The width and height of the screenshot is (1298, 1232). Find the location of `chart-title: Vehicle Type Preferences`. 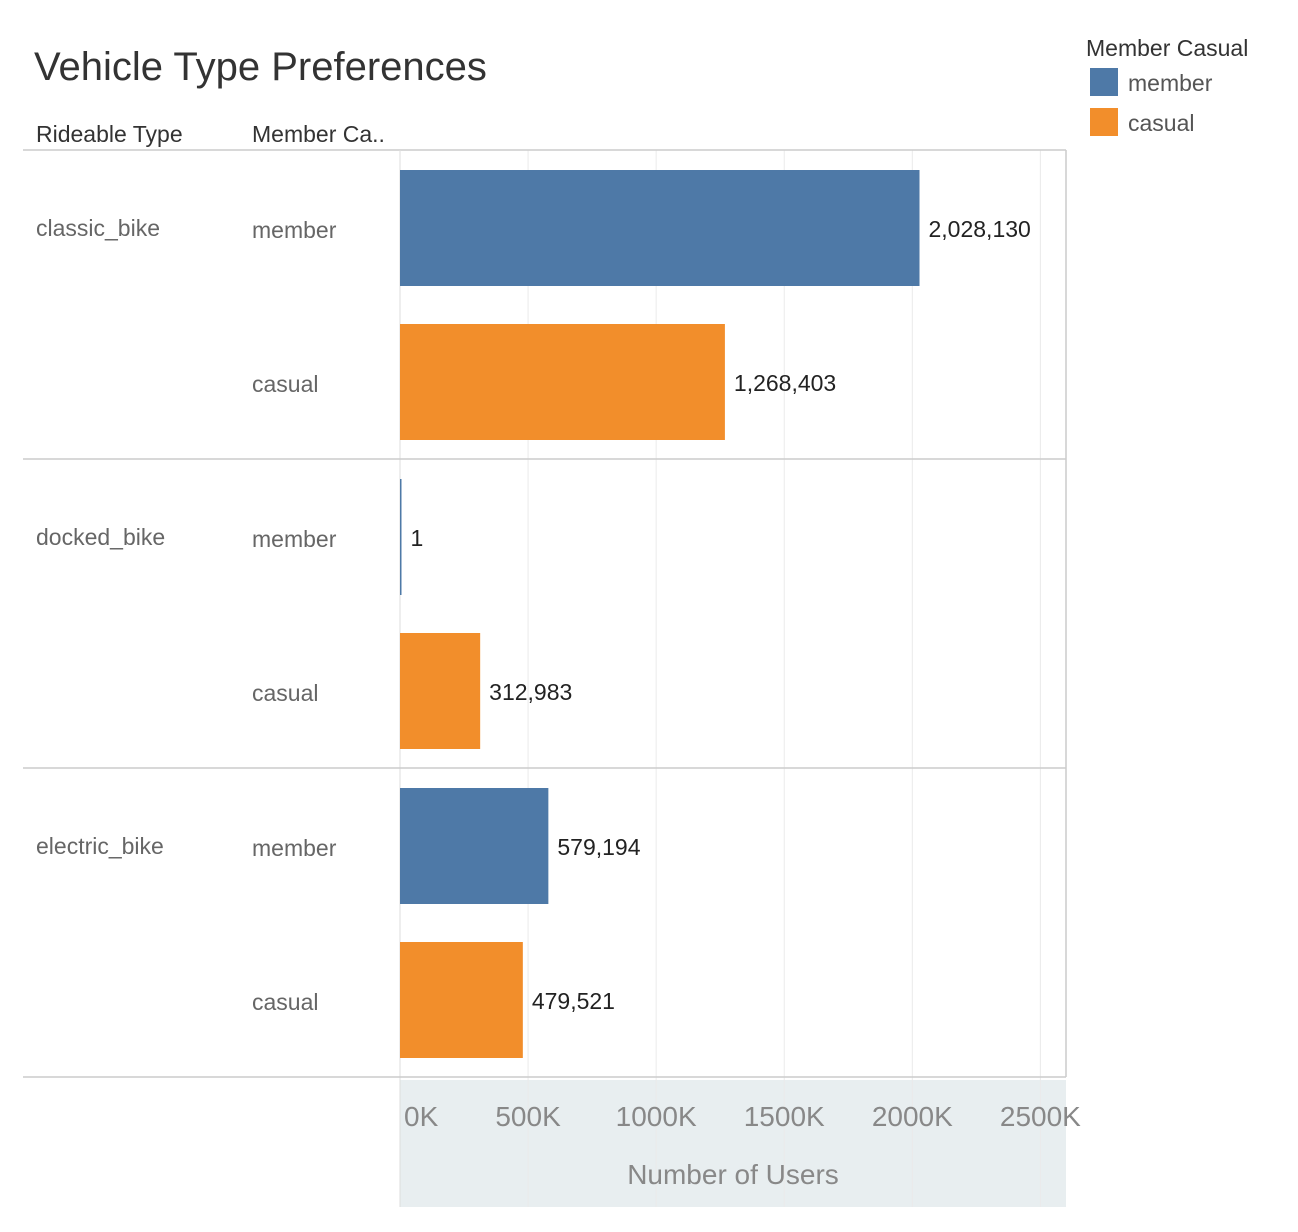

chart-title: Vehicle Type Preferences is located at coordinates (260, 67).